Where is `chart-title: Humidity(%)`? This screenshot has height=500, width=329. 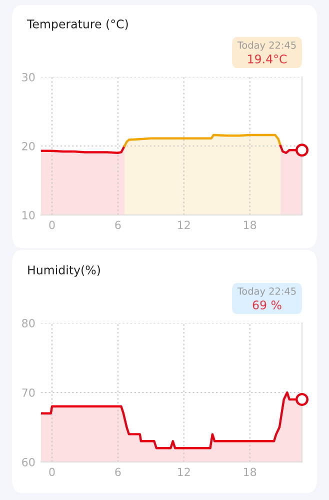
chart-title: Humidity(%) is located at coordinates (64, 271).